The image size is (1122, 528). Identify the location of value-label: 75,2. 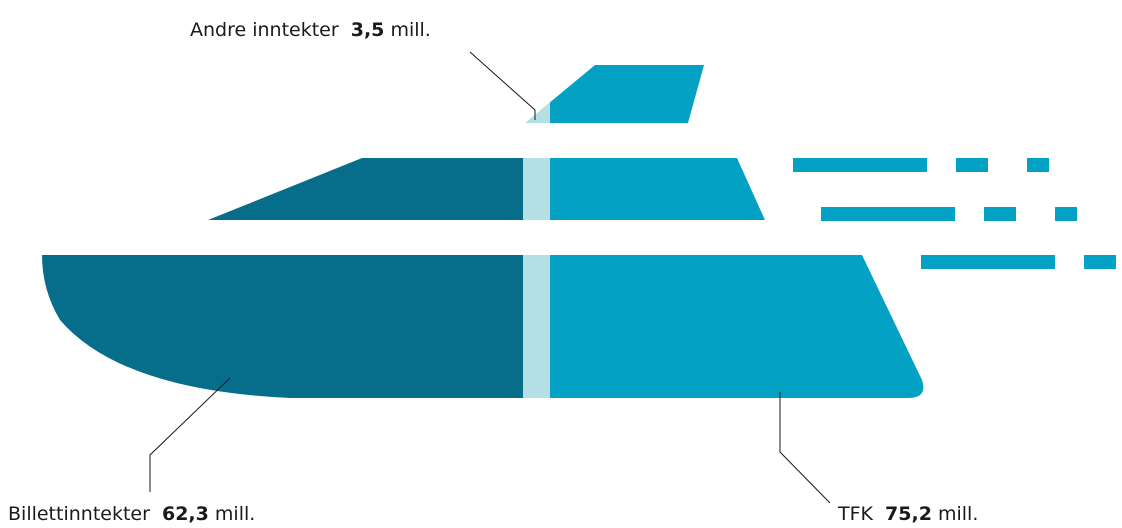
(908, 514).